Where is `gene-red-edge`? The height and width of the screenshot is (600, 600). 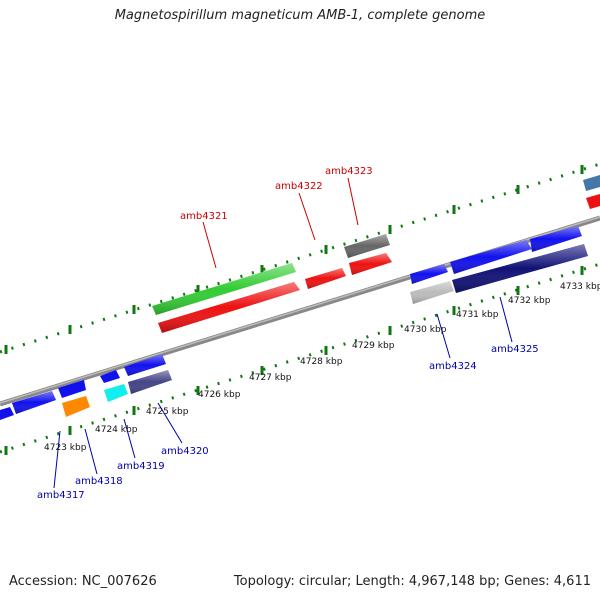 gene-red-edge is located at coordinates (593, 201).